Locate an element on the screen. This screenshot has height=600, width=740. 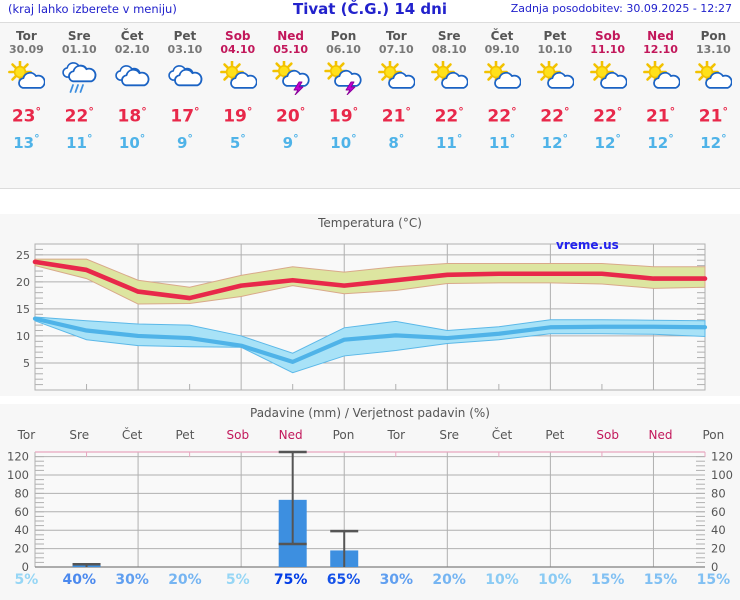
day-header-3: Čet 02.10 is located at coordinates (132, 40).